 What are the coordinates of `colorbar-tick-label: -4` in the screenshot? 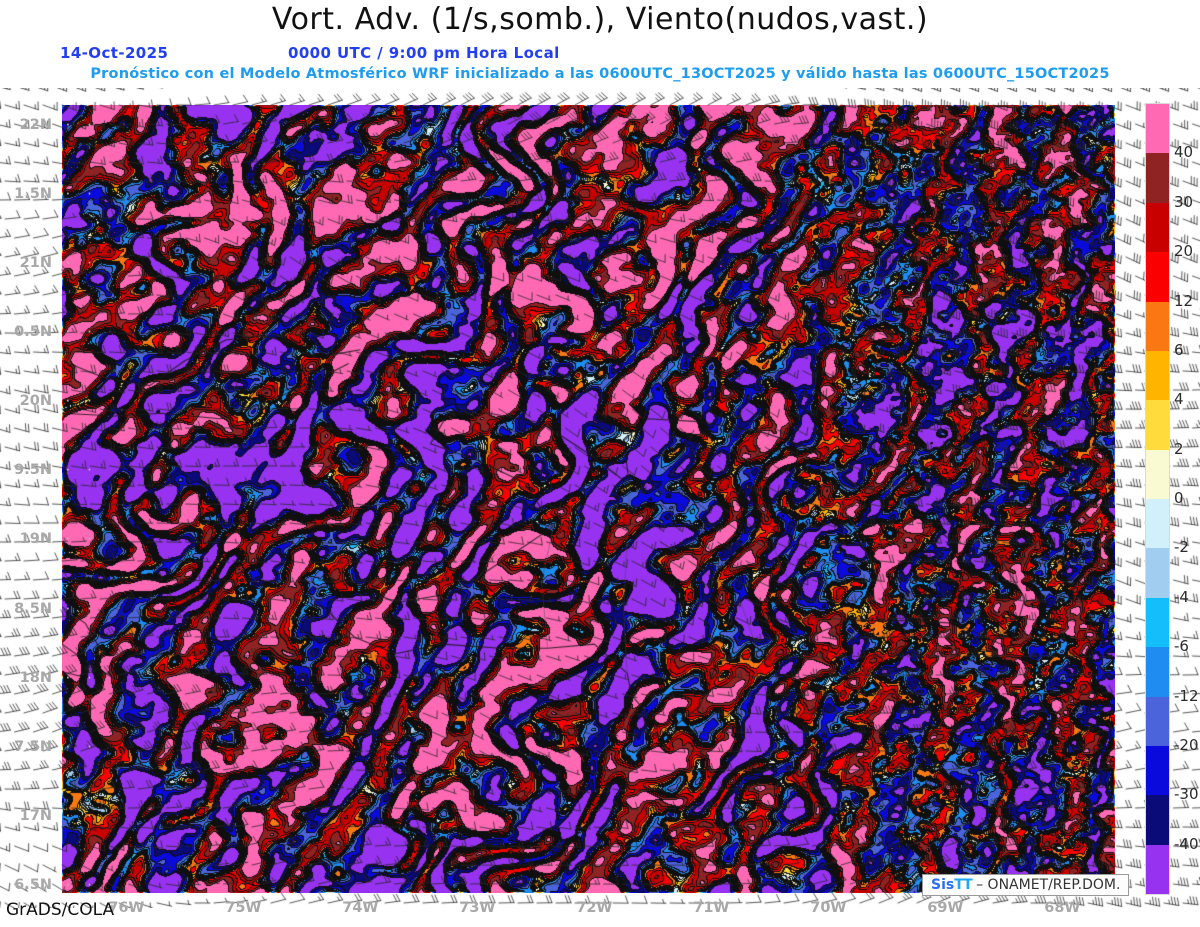 It's located at (1181, 596).